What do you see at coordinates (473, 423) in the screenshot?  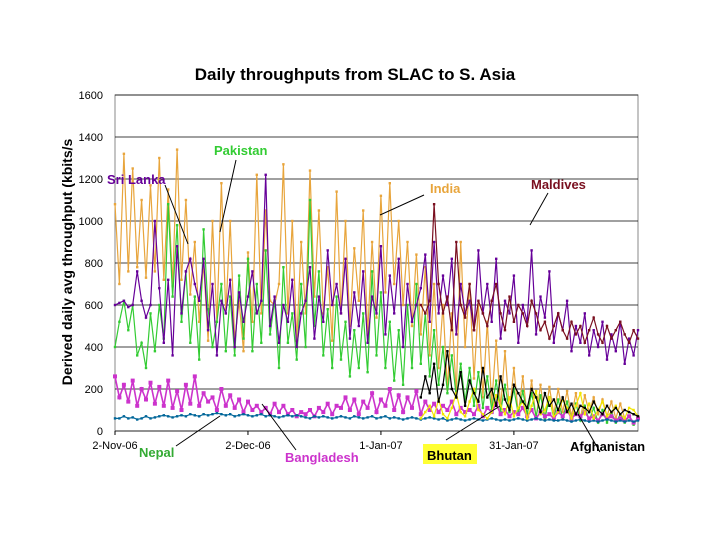 I see `bhutan-arrow` at bounding box center [473, 423].